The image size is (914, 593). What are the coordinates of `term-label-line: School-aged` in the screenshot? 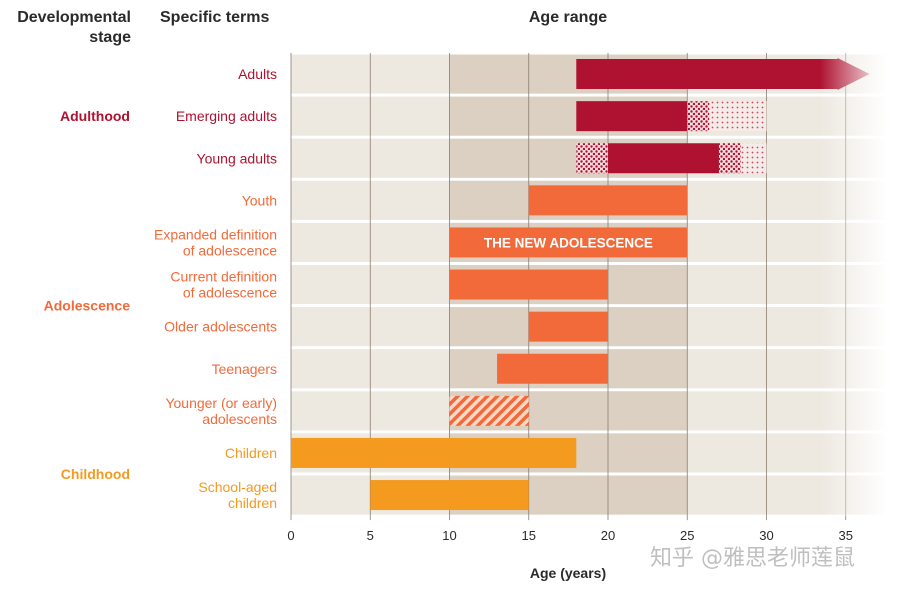 It's located at (237, 487).